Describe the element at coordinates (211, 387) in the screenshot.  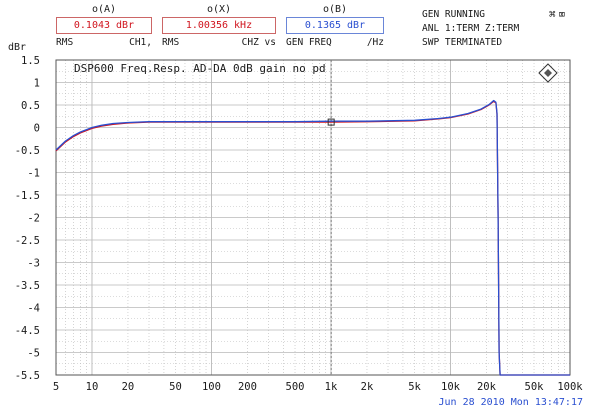
I see `x-tick-label: 100` at that location.